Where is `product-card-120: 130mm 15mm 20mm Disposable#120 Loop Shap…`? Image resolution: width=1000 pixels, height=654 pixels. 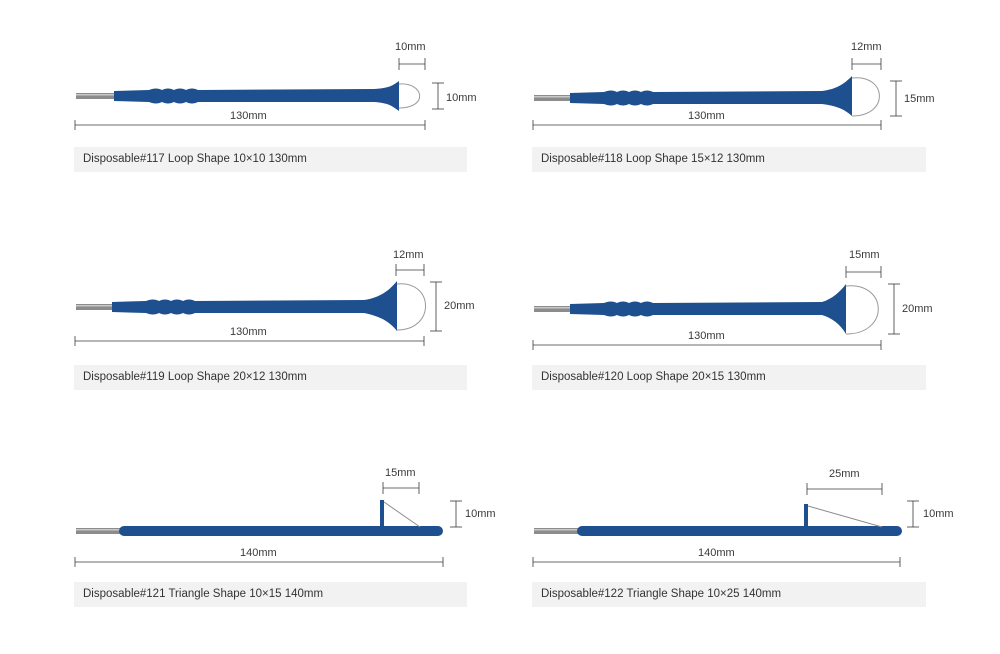
product-card-120: 130mm 15mm 20mm Disposable#120 Loop Shap… is located at coordinates (762, 341).